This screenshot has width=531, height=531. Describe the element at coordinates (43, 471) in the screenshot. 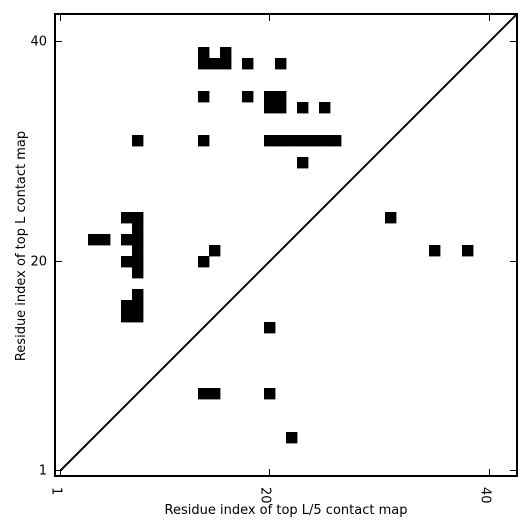

I see `y-tick-label-1: 1` at that location.